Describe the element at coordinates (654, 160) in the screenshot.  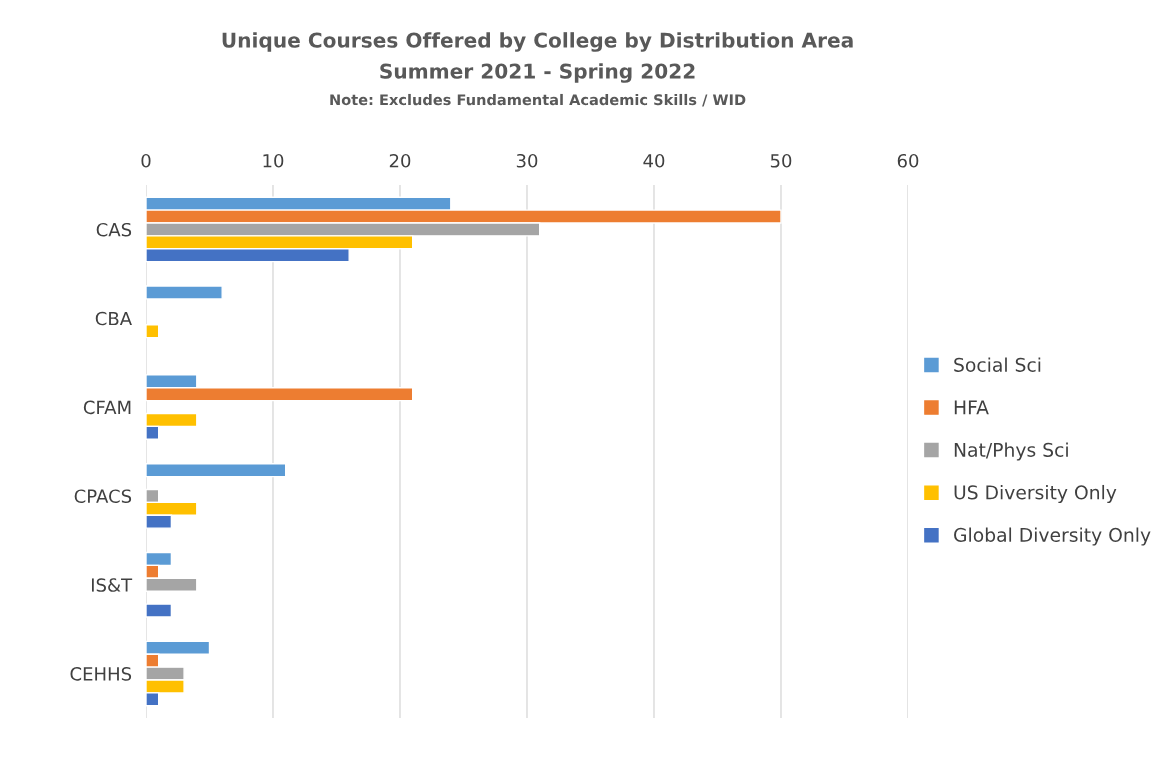
I see `x-tick-label: 40` at that location.